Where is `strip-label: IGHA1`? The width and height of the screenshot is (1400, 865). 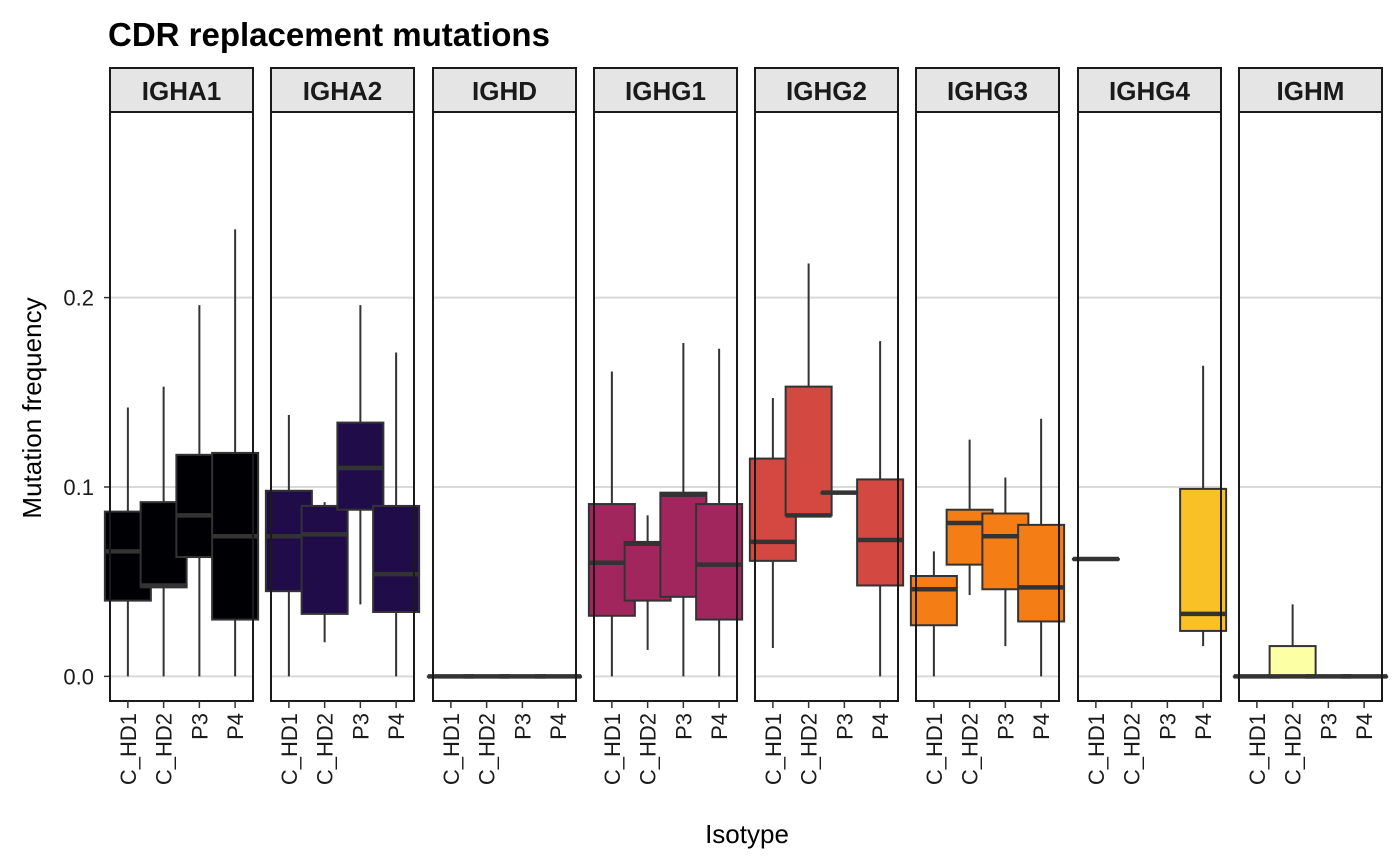
strip-label: IGHA1 is located at coordinates (181, 91).